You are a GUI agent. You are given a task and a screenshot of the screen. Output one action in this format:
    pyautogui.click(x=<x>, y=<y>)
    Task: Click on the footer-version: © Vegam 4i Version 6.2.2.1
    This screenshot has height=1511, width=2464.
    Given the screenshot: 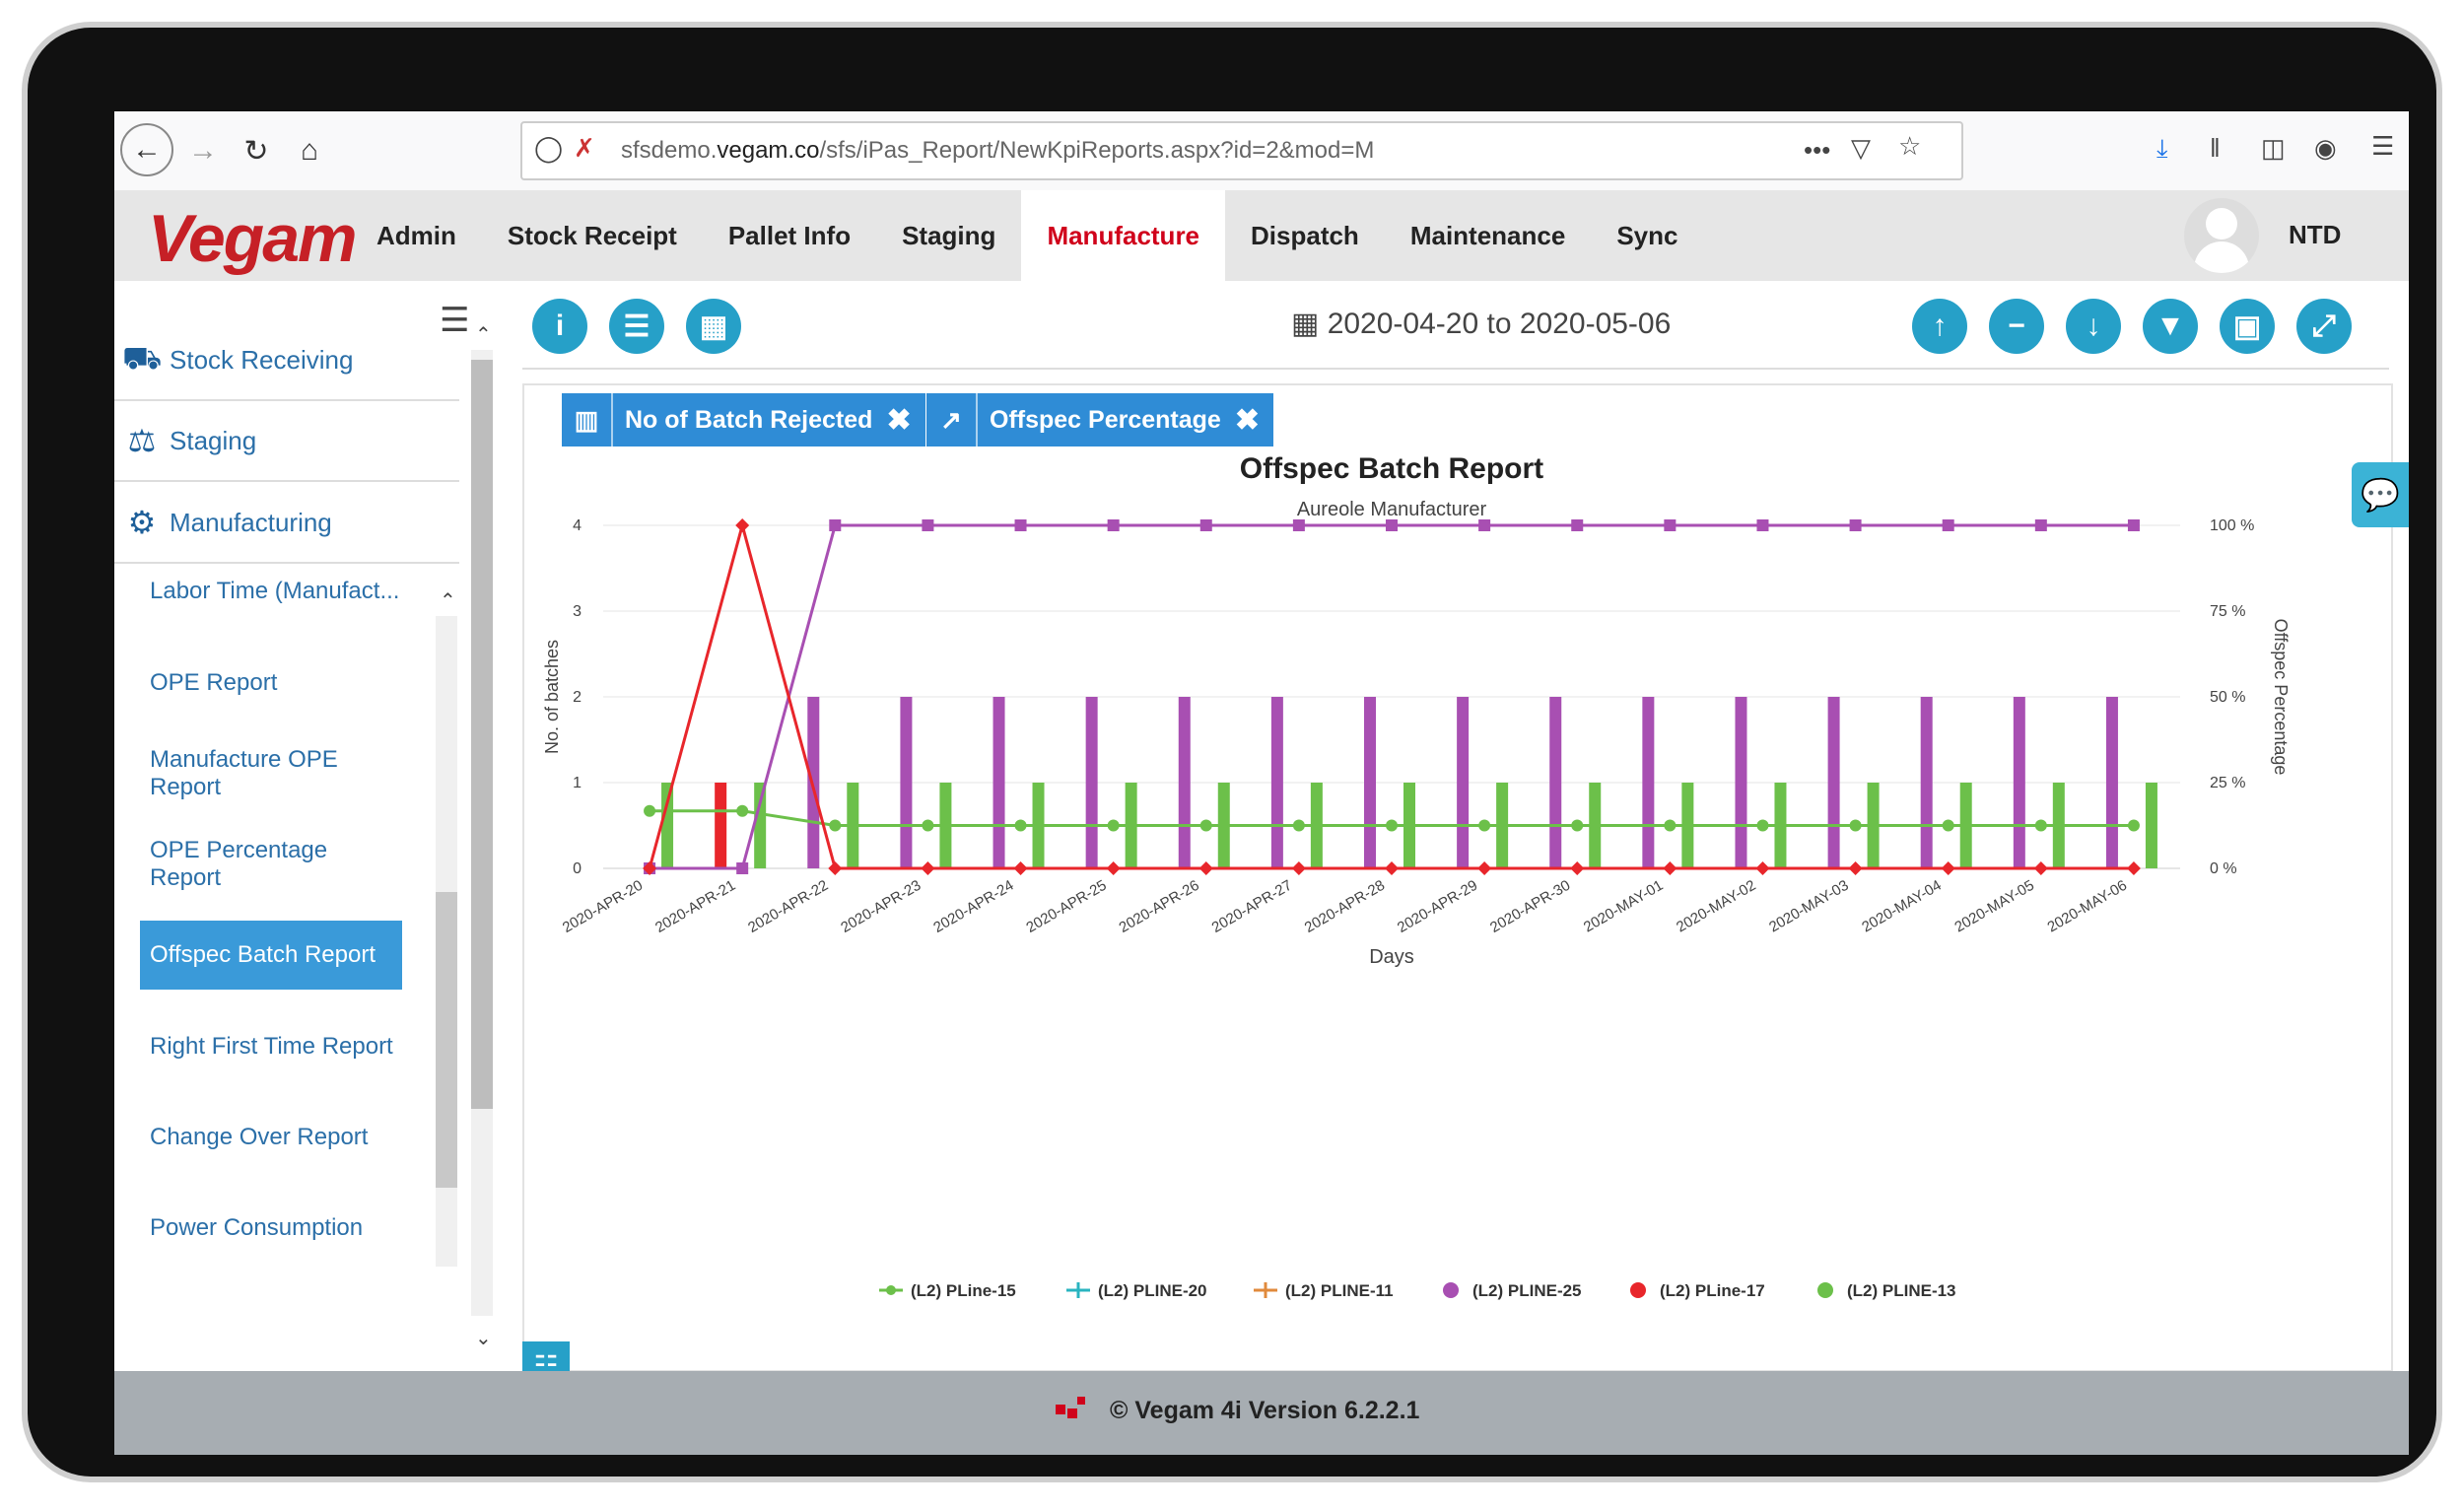 What is the action you would take?
    pyautogui.click(x=1265, y=1410)
    